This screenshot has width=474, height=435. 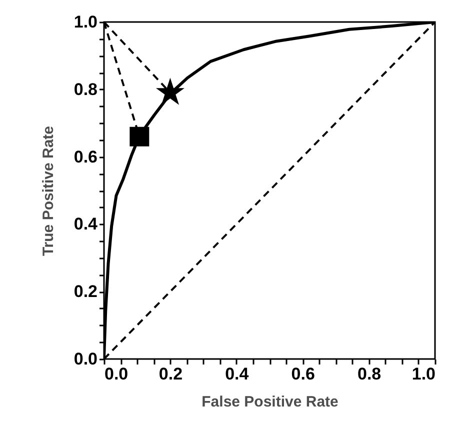 What do you see at coordinates (86, 156) in the screenshot?
I see `y-tick-label: 0.6` at bounding box center [86, 156].